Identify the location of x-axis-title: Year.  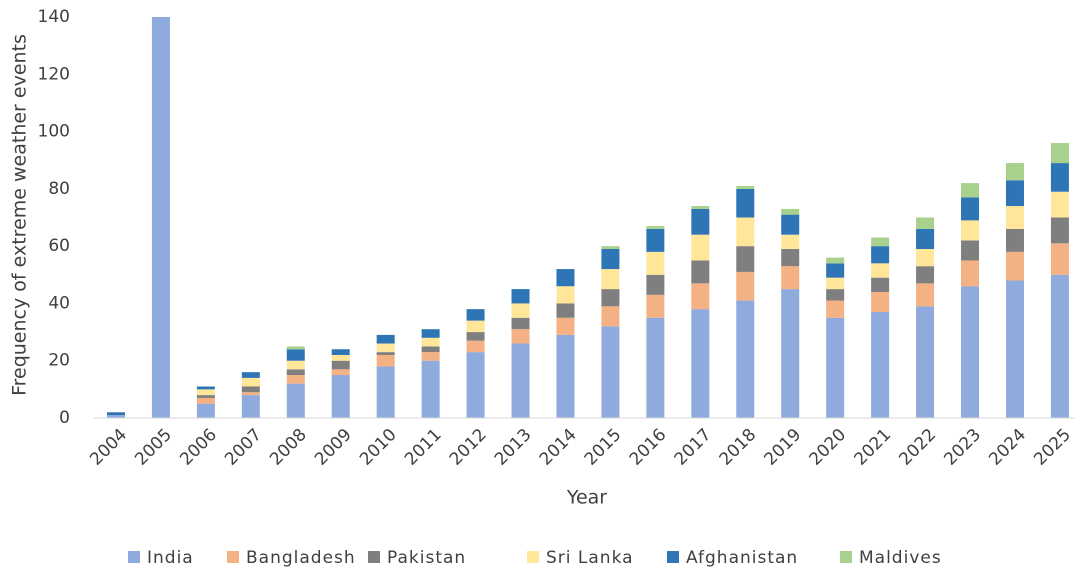
(586, 498).